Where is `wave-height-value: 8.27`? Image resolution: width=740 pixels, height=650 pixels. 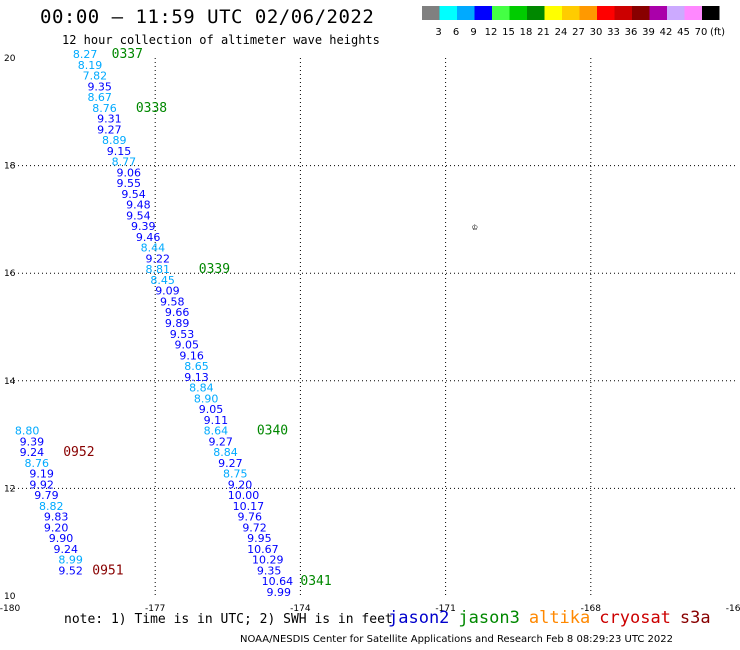
wave-height-value: 8.27 is located at coordinates (85, 54).